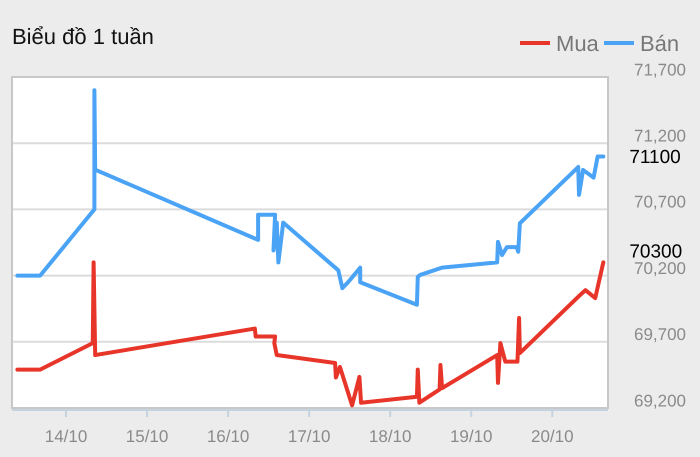 The width and height of the screenshot is (700, 457). What do you see at coordinates (655, 157) in the screenshot?
I see `annotation: 71100` at bounding box center [655, 157].